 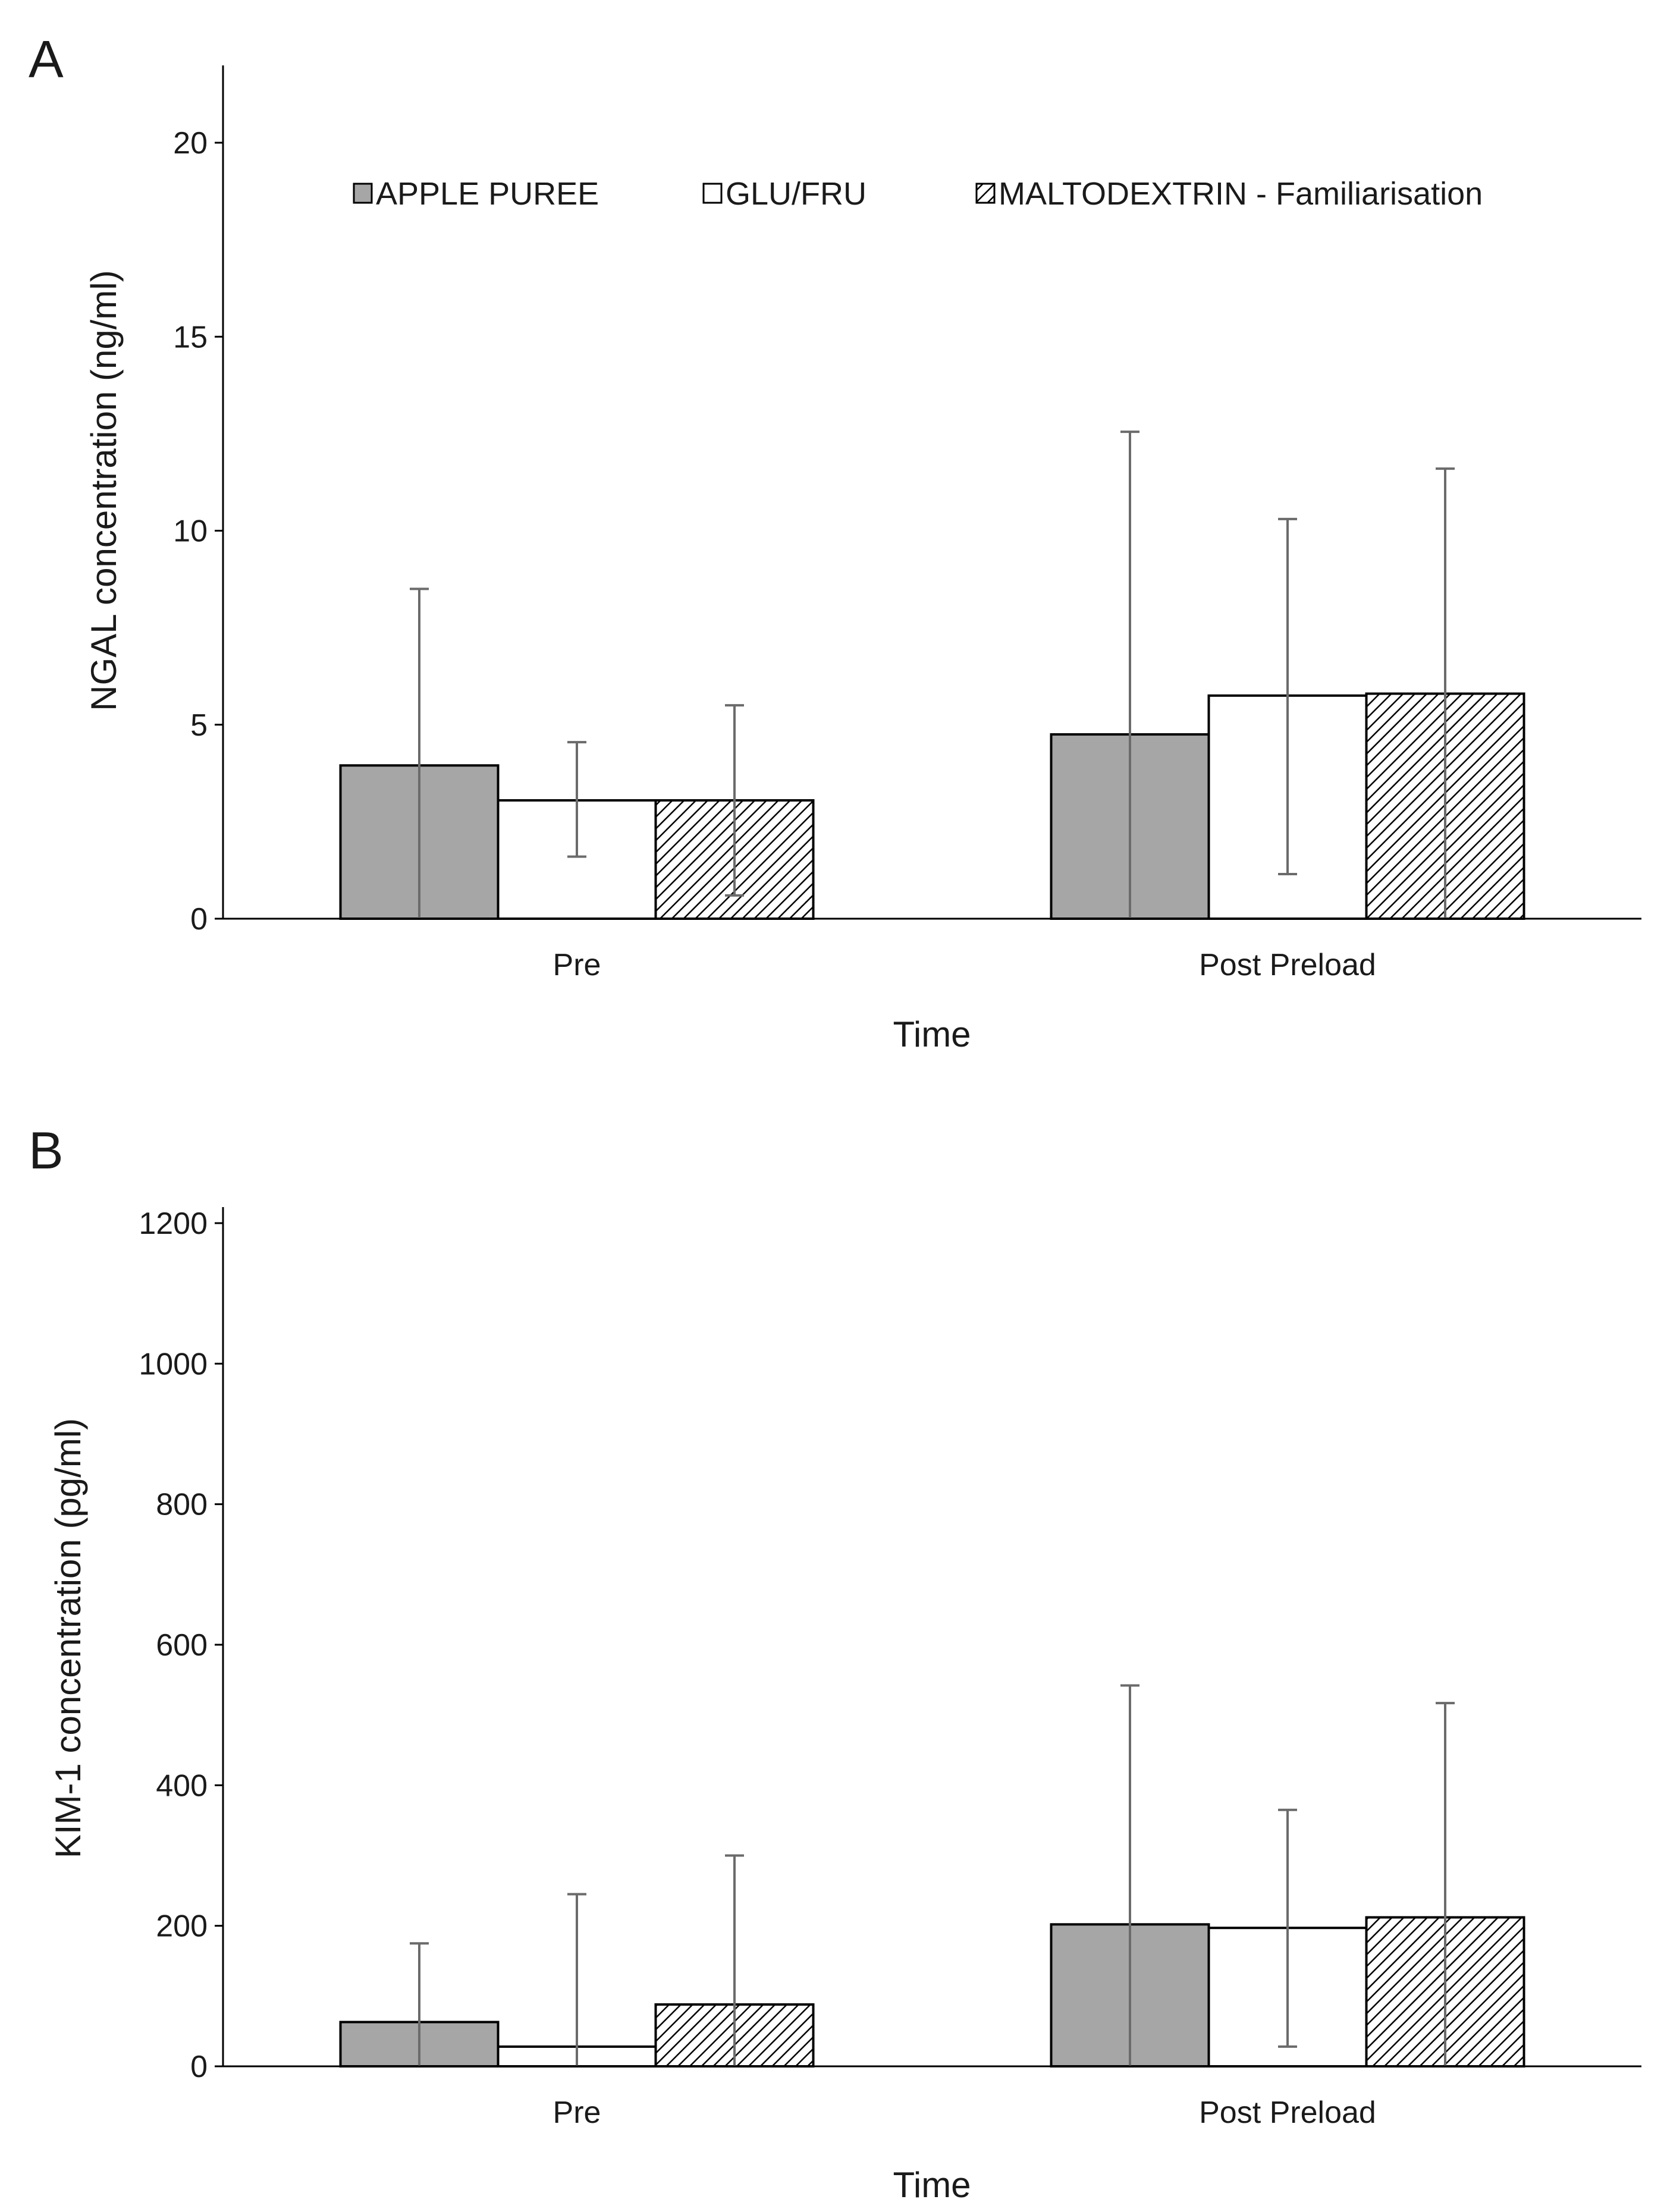 What do you see at coordinates (68, 1638) in the screenshot?
I see `y-axis-title-b: KIM-1 concentration (pg/ml)` at bounding box center [68, 1638].